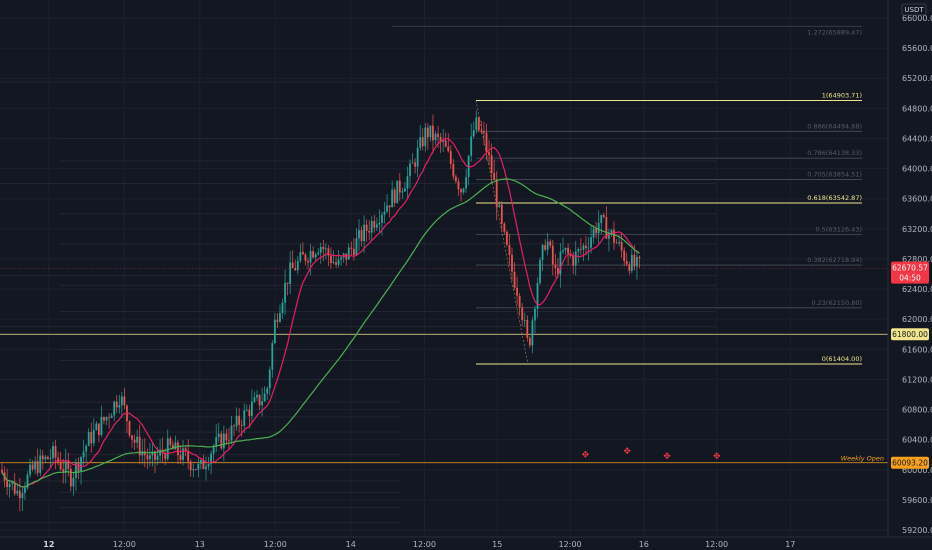 The width and height of the screenshot is (932, 550). Describe the element at coordinates (917, 138) in the screenshot. I see `y-tick-label: 64400.00` at that location.